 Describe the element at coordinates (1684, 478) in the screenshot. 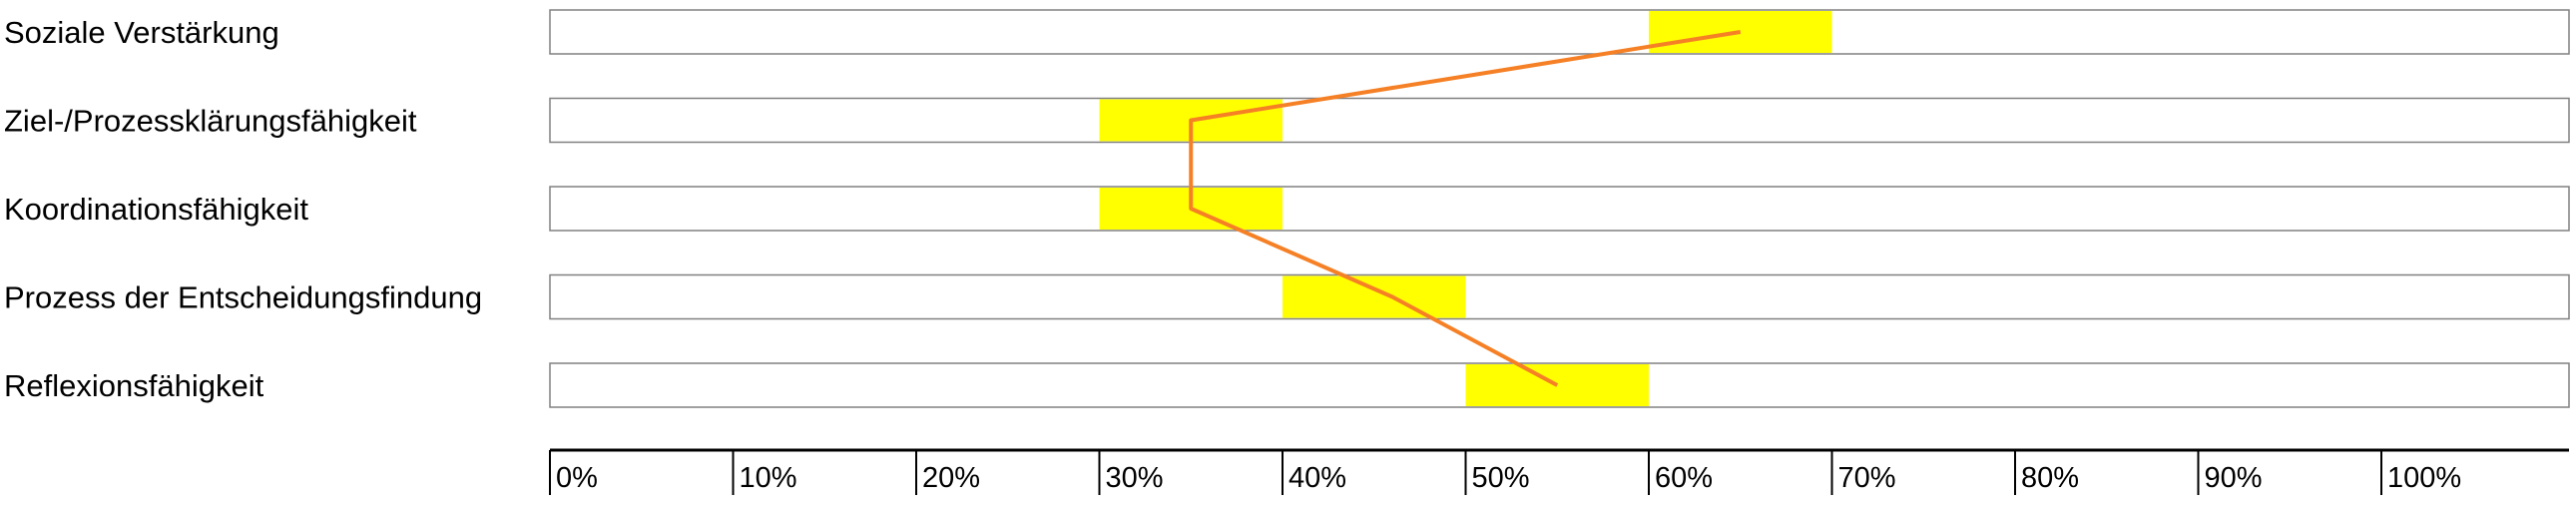

I see `x-tick-label: 60%` at that location.